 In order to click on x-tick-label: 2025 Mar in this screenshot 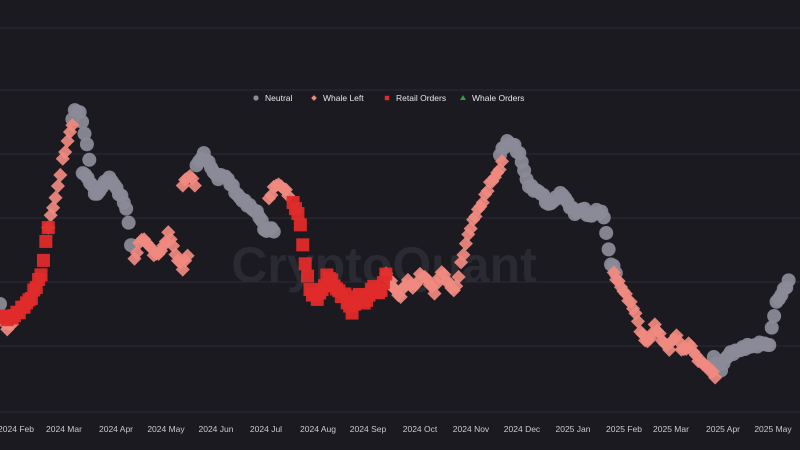, I will do `click(671, 429)`.